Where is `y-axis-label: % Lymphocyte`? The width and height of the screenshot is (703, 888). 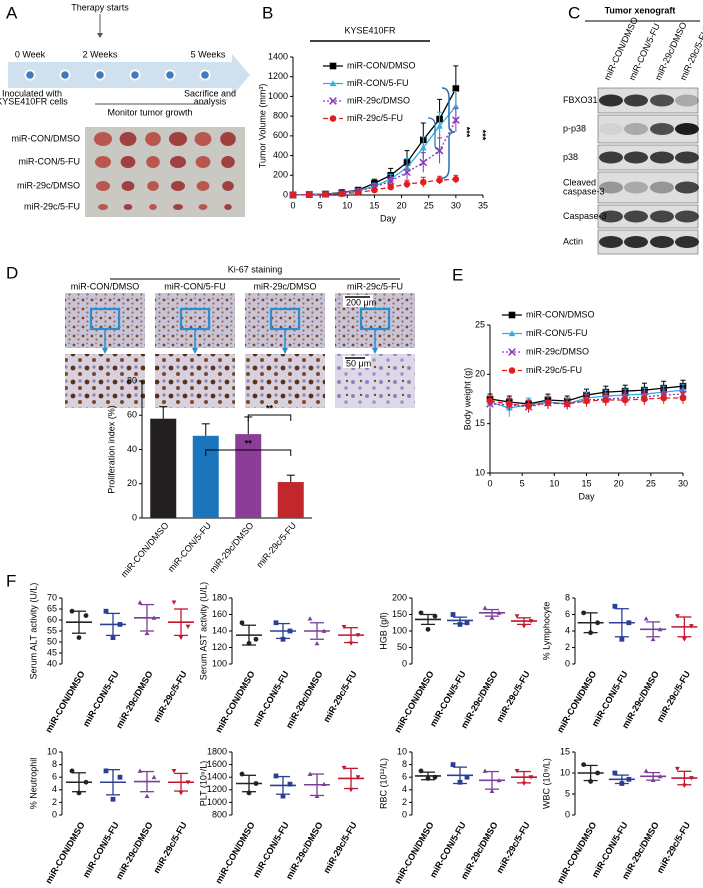
y-axis-label: % Lymphocyte is located at coordinates (546, 631).